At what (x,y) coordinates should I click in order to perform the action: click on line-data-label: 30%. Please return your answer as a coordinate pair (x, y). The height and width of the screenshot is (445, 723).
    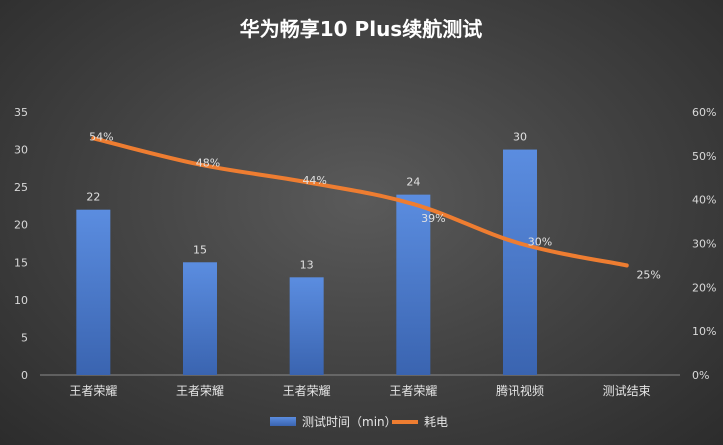
    Looking at the image, I should click on (540, 242).